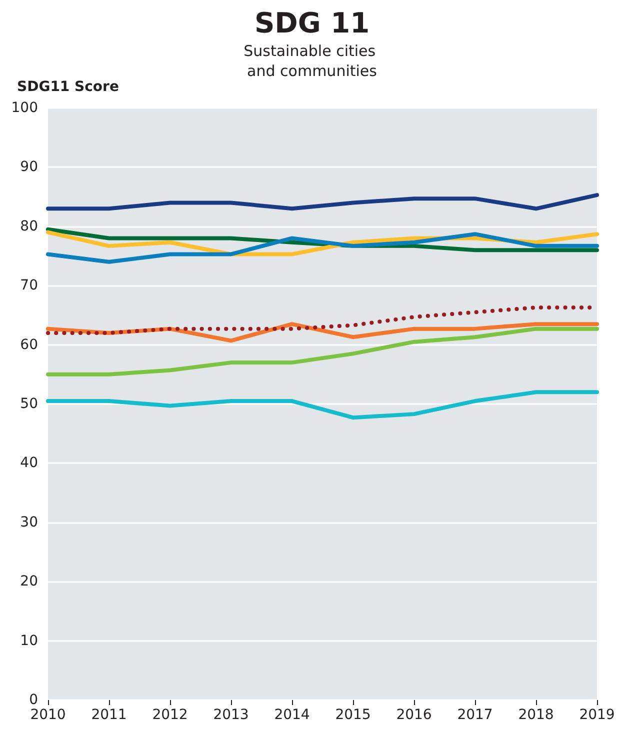 The width and height of the screenshot is (624, 739). I want to click on y-tick-label: 10, so click(29, 640).